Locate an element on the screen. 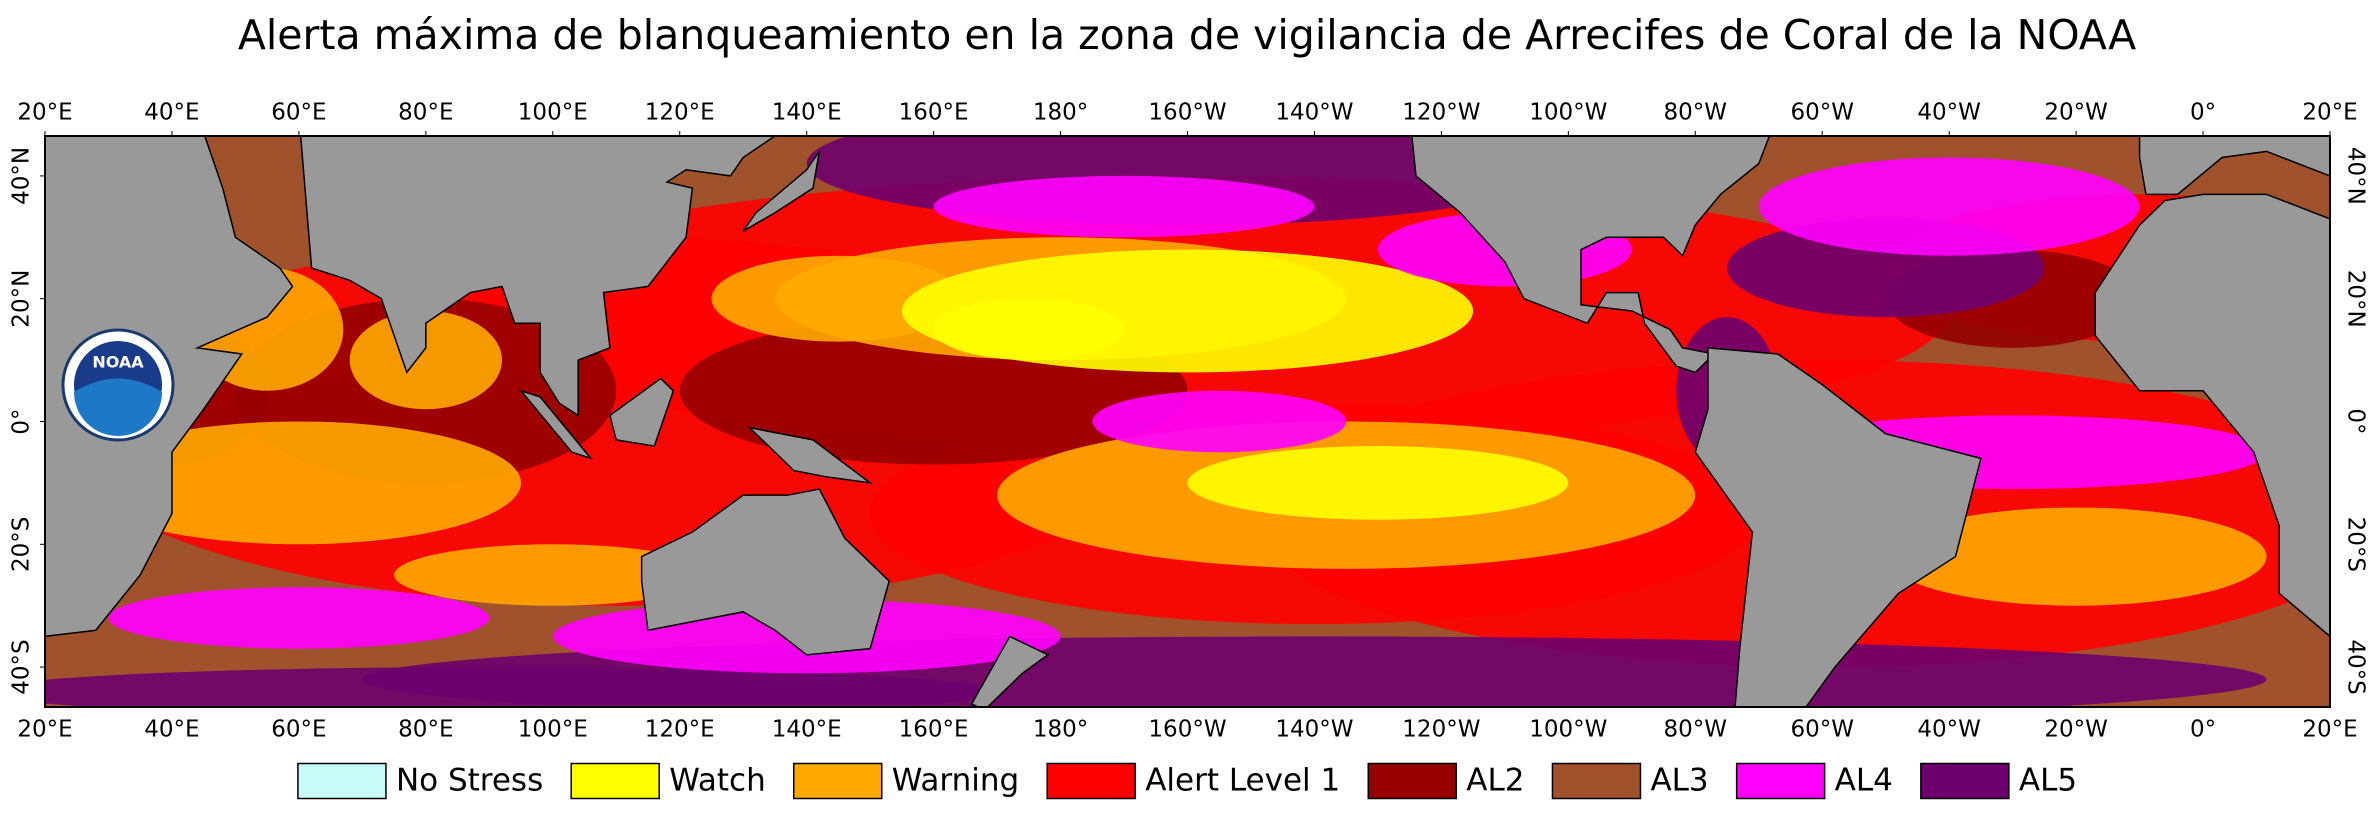  lon-tick-label-top: 160°E is located at coordinates (934, 113).